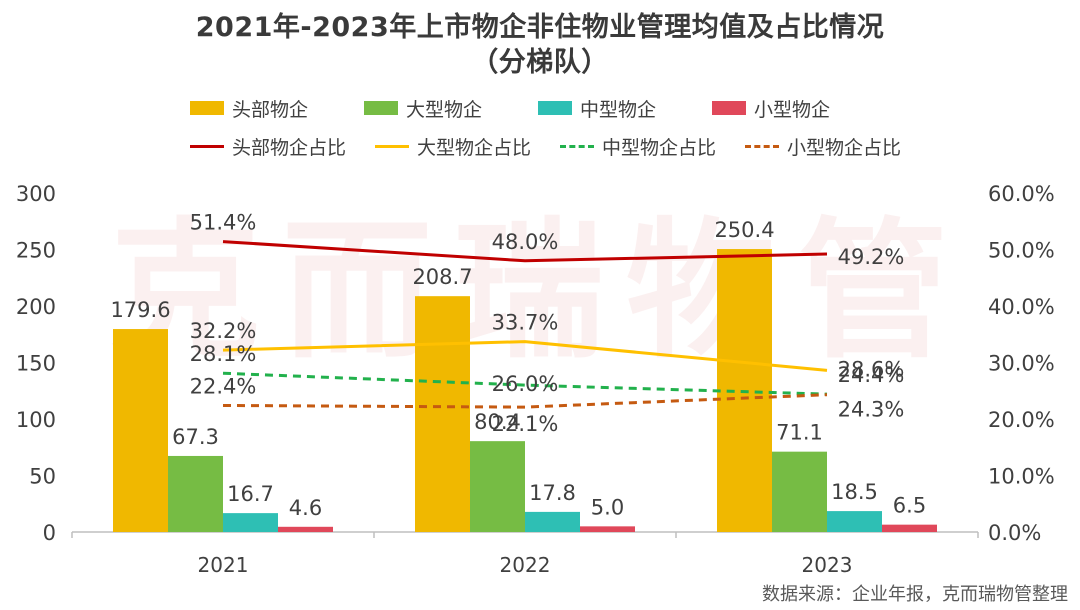 Image resolution: width=1080 pixels, height=610 pixels. Describe the element at coordinates (525, 565) in the screenshot. I see `x-category-label: 2022` at that location.